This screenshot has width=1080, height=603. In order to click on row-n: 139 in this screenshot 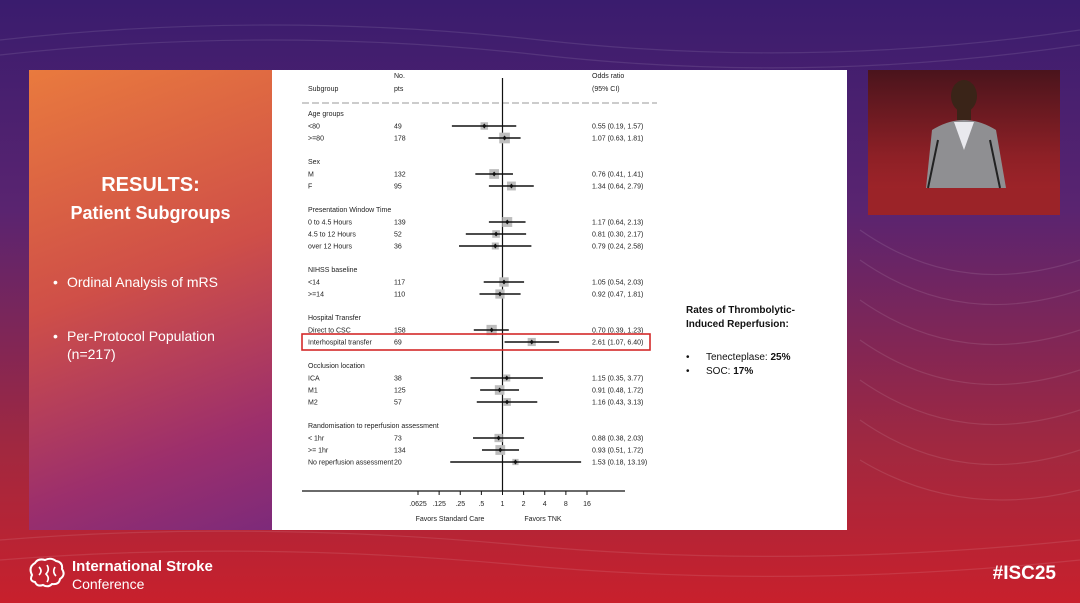, I will do `click(400, 223)`.